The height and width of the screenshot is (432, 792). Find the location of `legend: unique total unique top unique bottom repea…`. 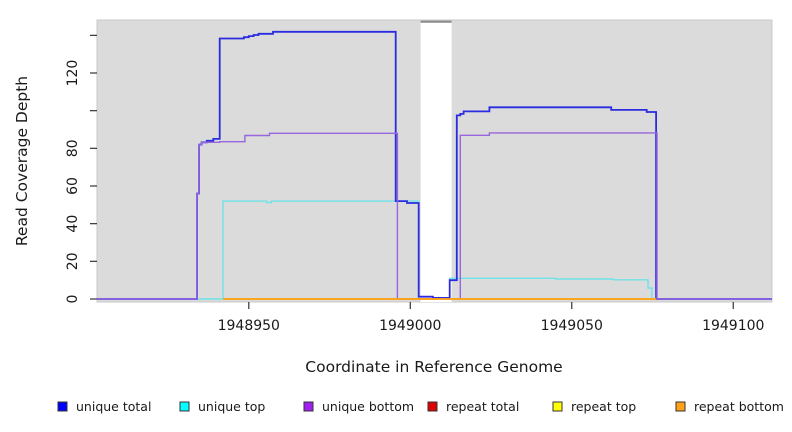

legend: unique total unique top unique bottom repea… is located at coordinates (420, 406).